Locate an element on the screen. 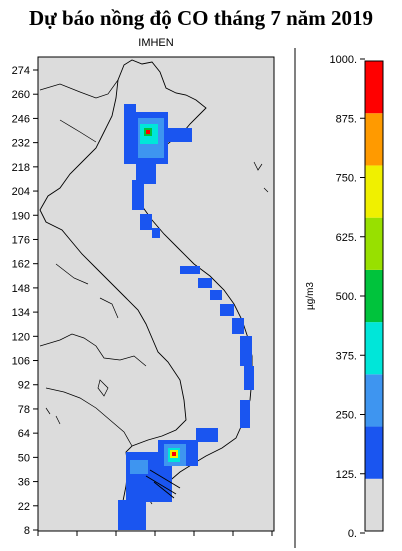  colorbar-label: 125. is located at coordinates (346, 475).